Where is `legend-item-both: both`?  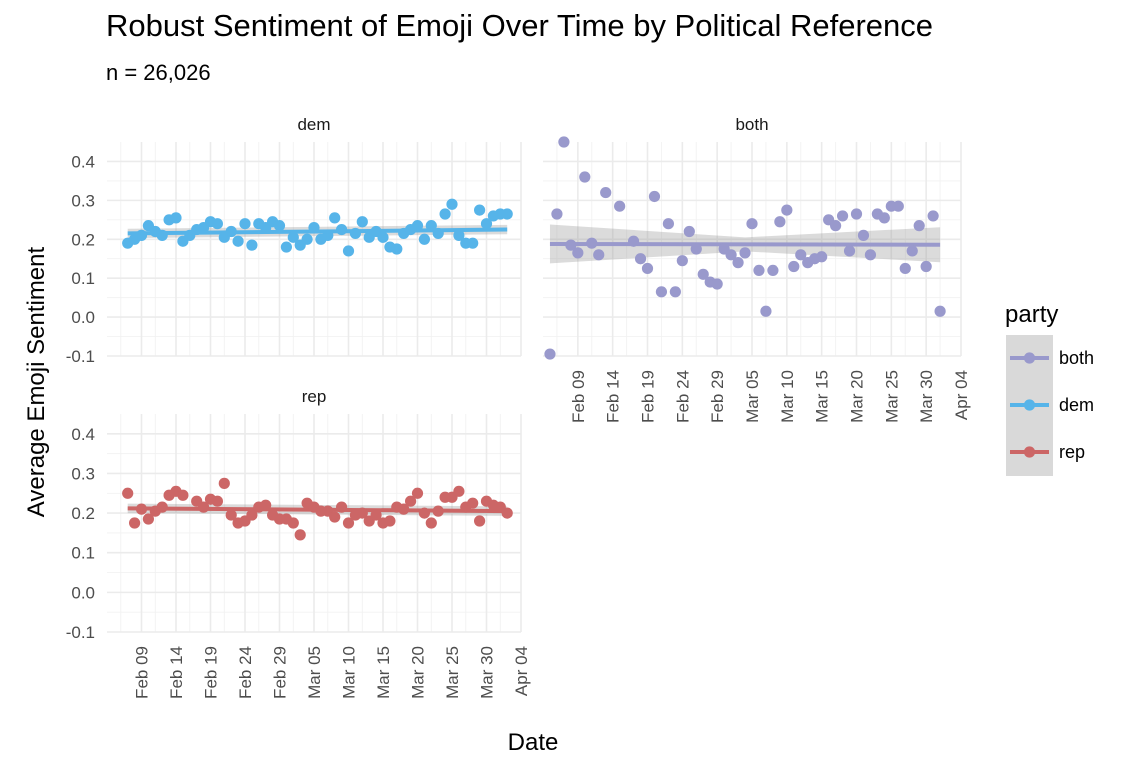
legend-item-both: both is located at coordinates (1050, 358).